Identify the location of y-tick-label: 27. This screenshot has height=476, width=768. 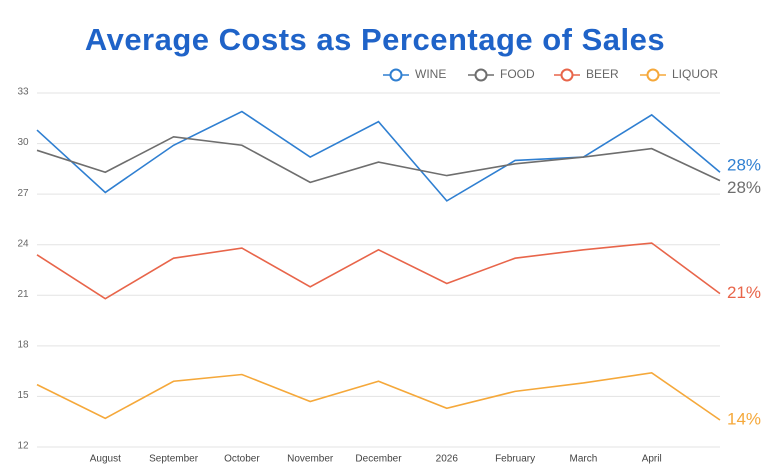
(23, 193).